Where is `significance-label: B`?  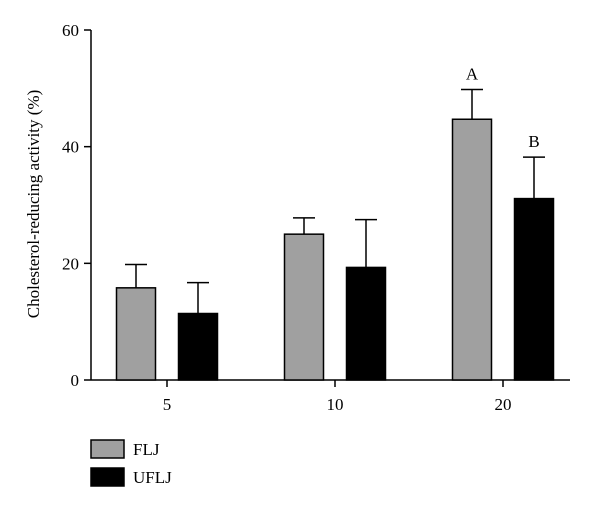
significance-label: B is located at coordinates (533, 141).